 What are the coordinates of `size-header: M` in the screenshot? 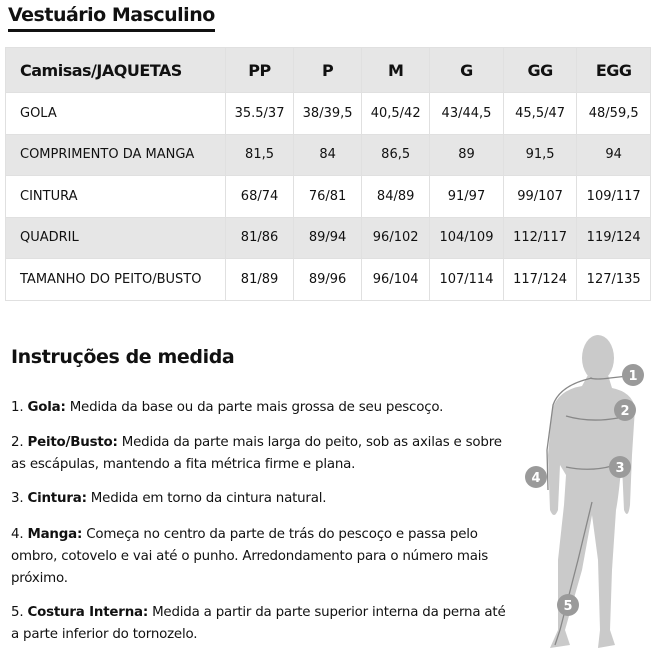 It's located at (396, 70).